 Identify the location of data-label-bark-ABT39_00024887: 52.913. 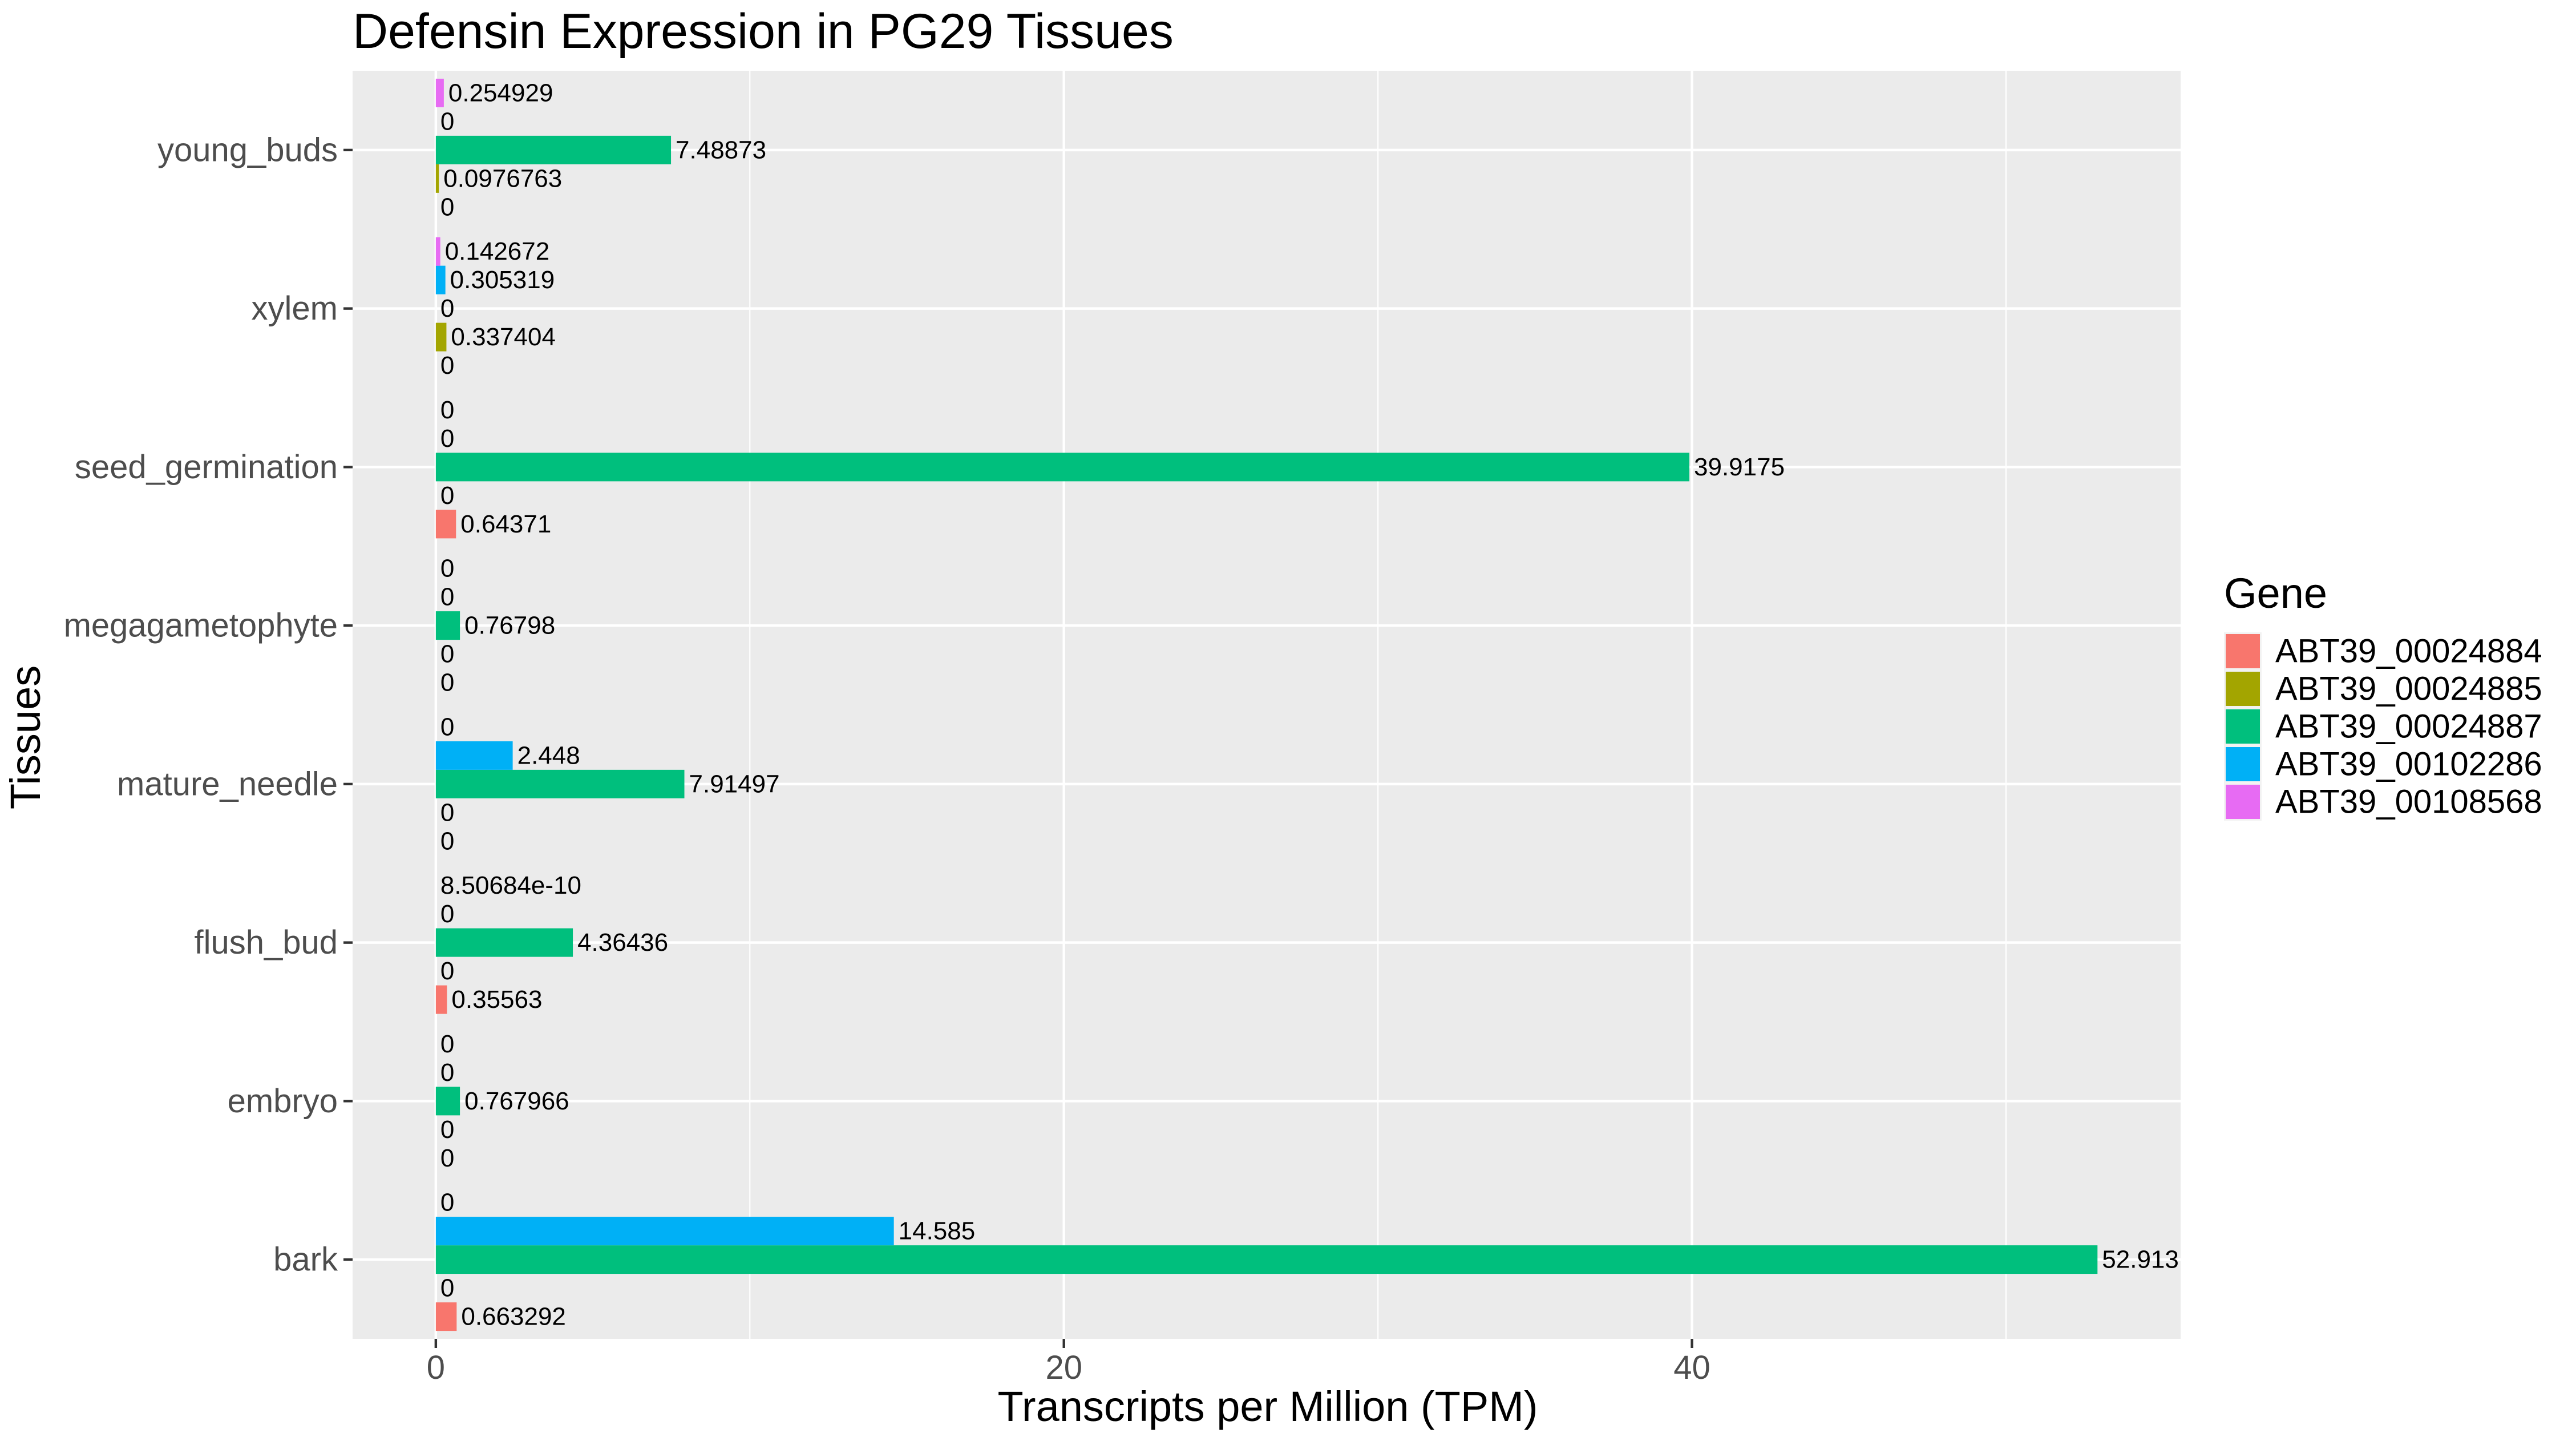
(2140, 1260).